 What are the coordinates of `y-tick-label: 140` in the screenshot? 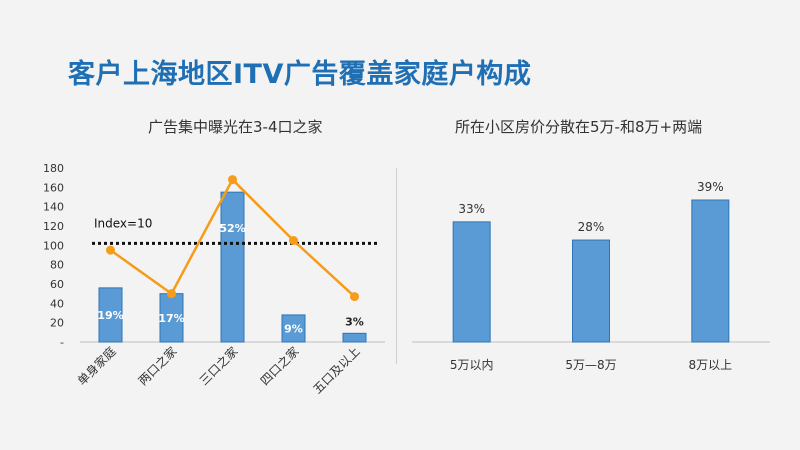 It's located at (53, 207).